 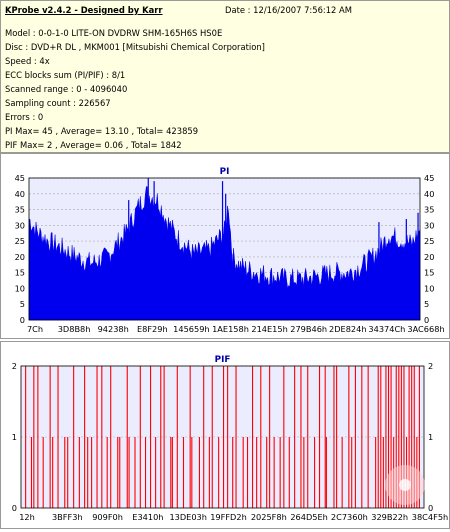 What do you see at coordinates (14, 437) in the screenshot?
I see `y-tick-left: 1` at bounding box center [14, 437].